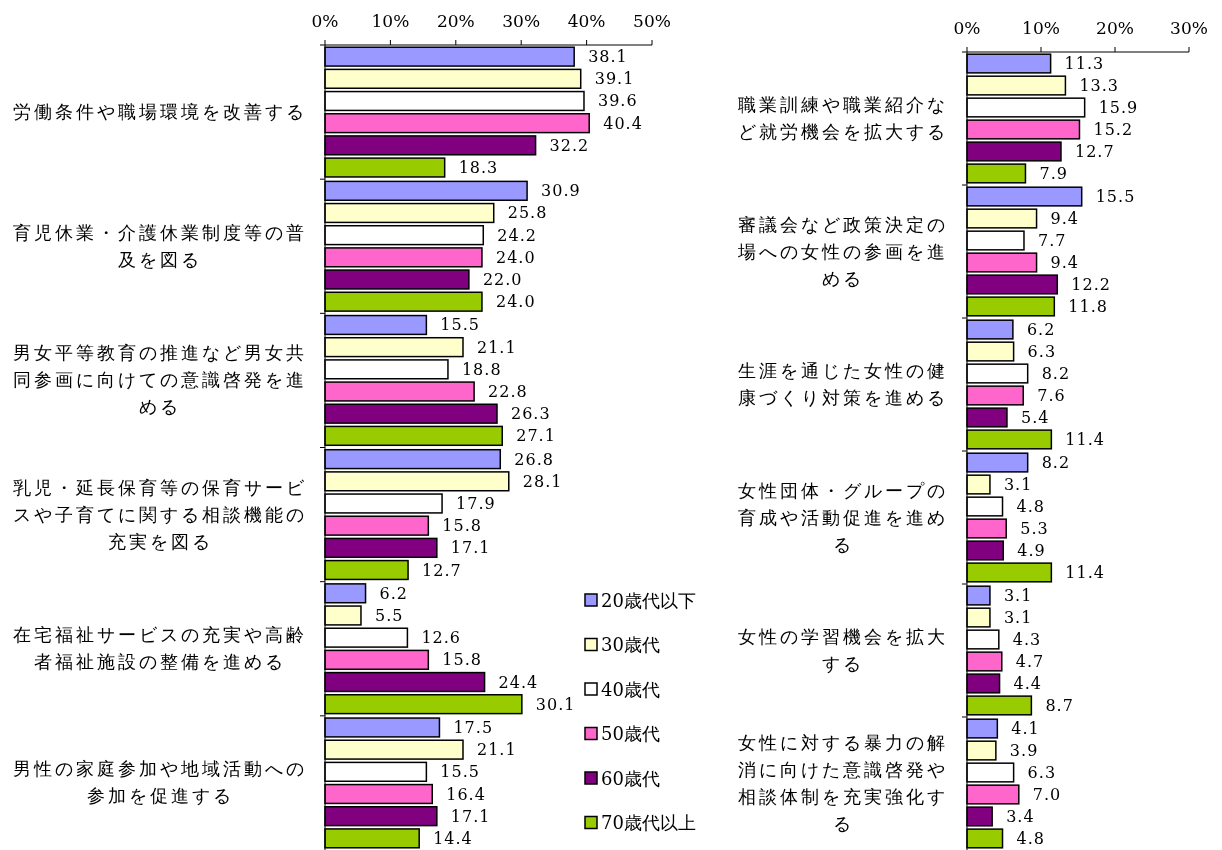  What do you see at coordinates (536, 436) in the screenshot?
I see `data-label: 27.1` at bounding box center [536, 436].